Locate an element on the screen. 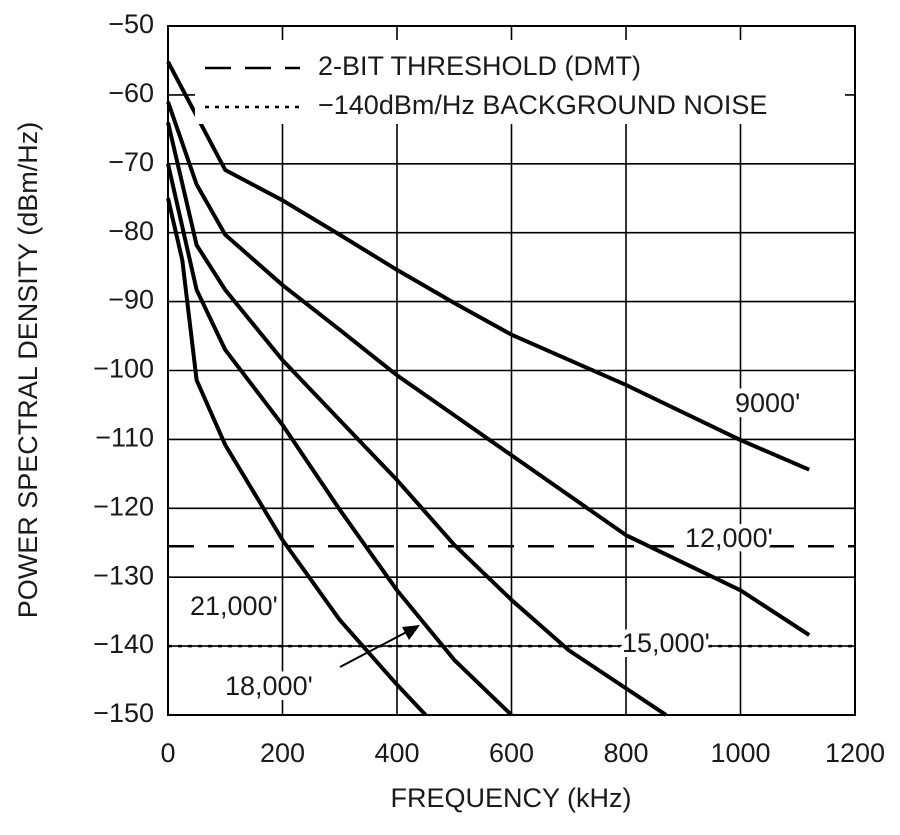 The height and width of the screenshot is (835, 900). arrow-head is located at coordinates (411, 632).